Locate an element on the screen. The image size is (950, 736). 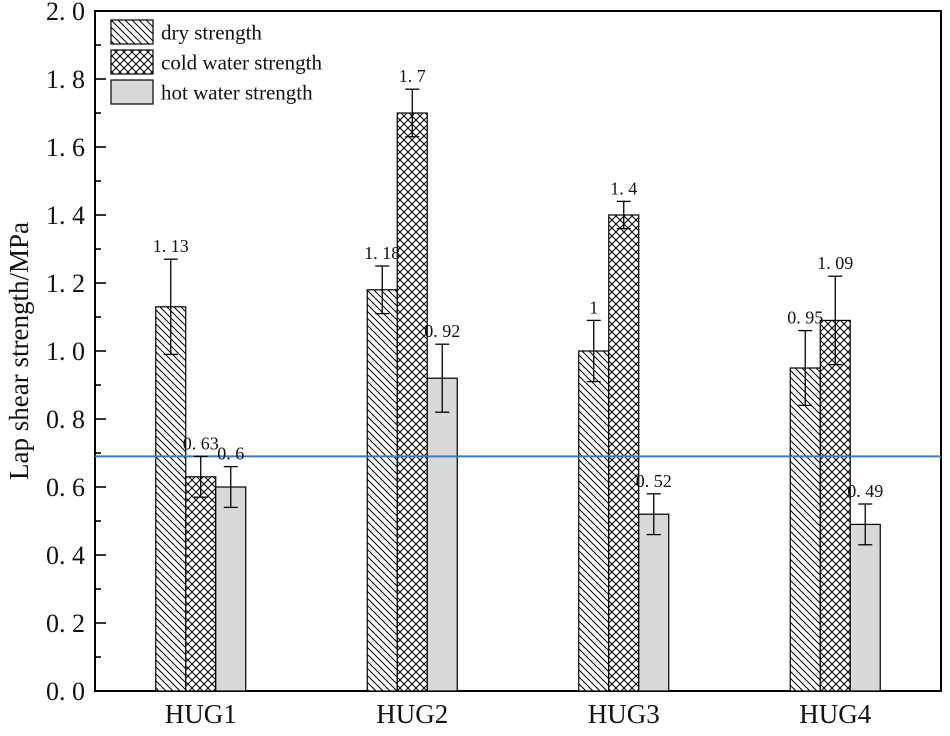
legend-label: dry strength is located at coordinates (211, 32).